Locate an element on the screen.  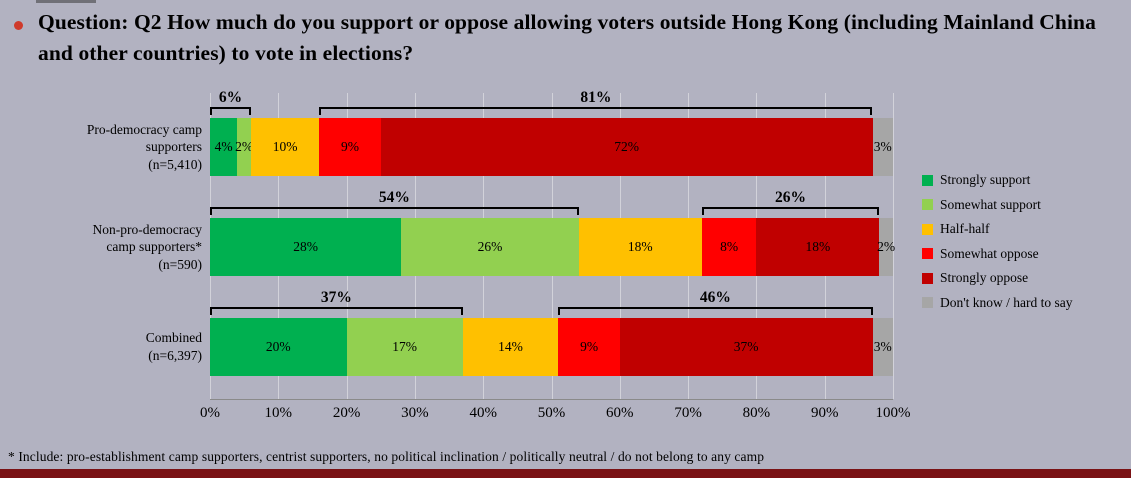
stacked-bar: 4% 2% 10% 9% 72% 3% is located at coordinates (551, 147).